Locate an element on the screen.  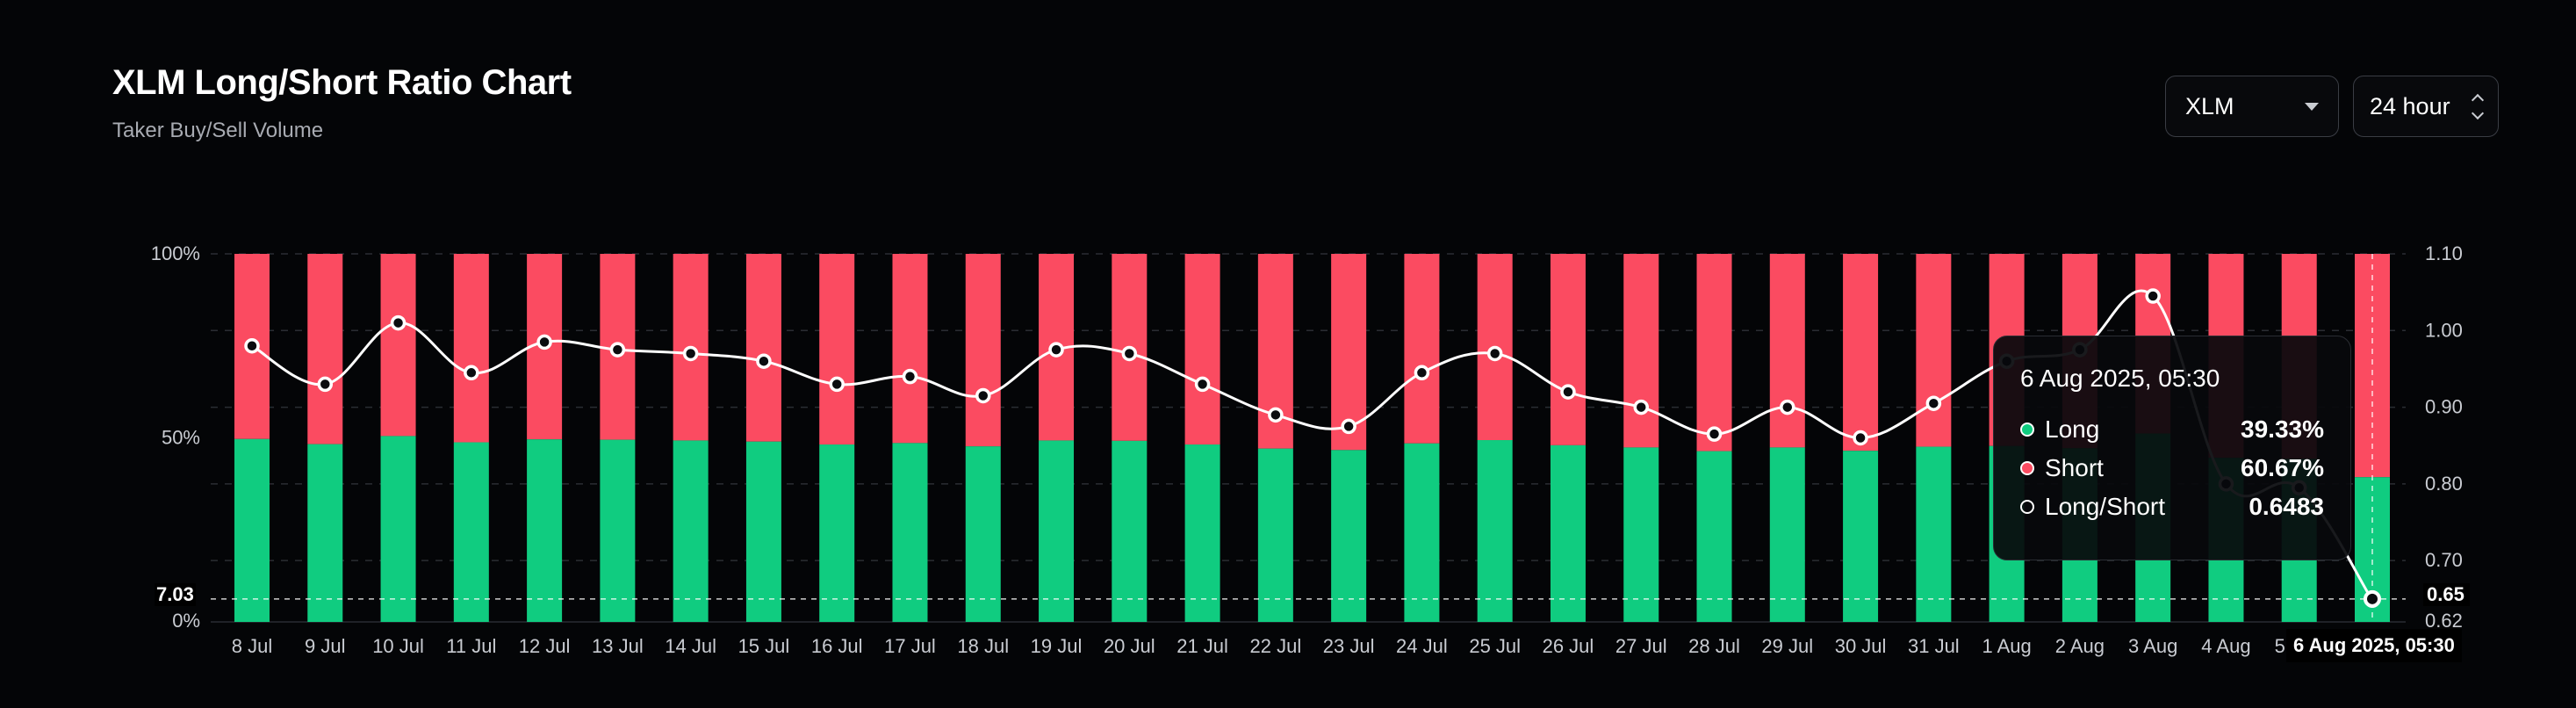
x-axis-tick: 1 Aug is located at coordinates (2006, 646).